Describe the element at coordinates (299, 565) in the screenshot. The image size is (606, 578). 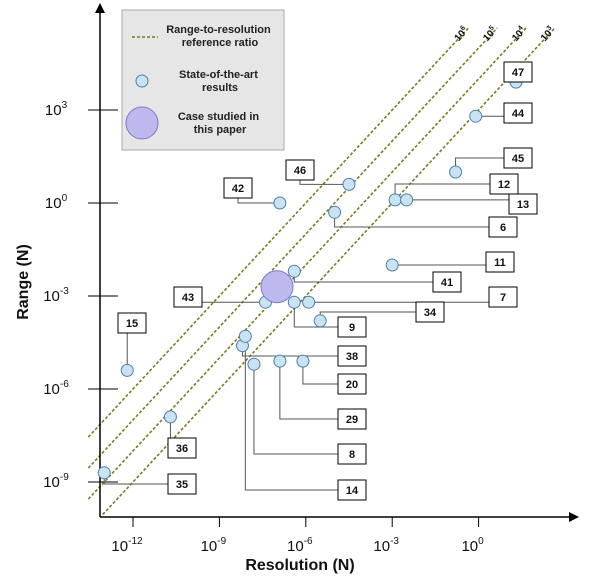
I see `x-axis-title: Resolution (N)` at that location.